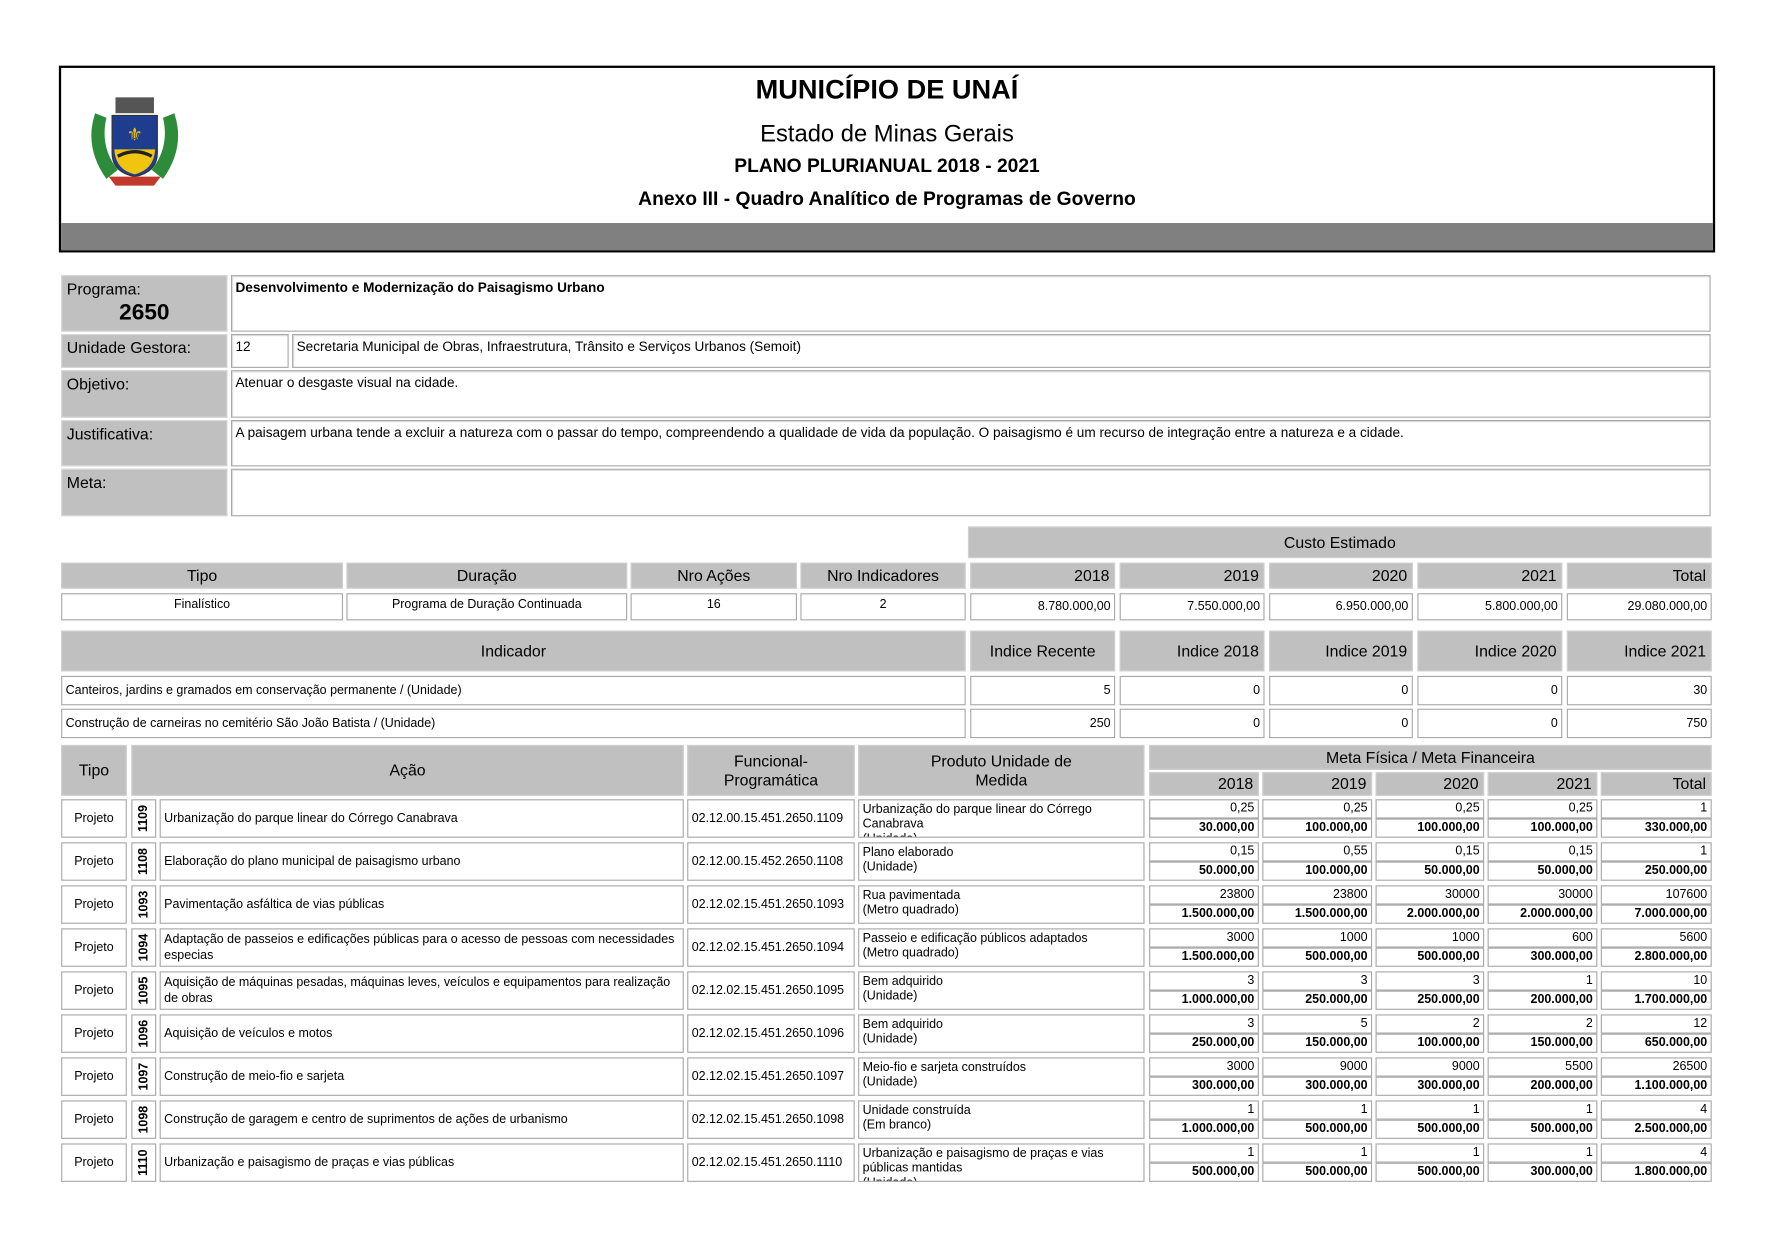 The image size is (1766, 1241). What do you see at coordinates (1043, 575) in the screenshot?
I see `summary-header-2018: 2018` at bounding box center [1043, 575].